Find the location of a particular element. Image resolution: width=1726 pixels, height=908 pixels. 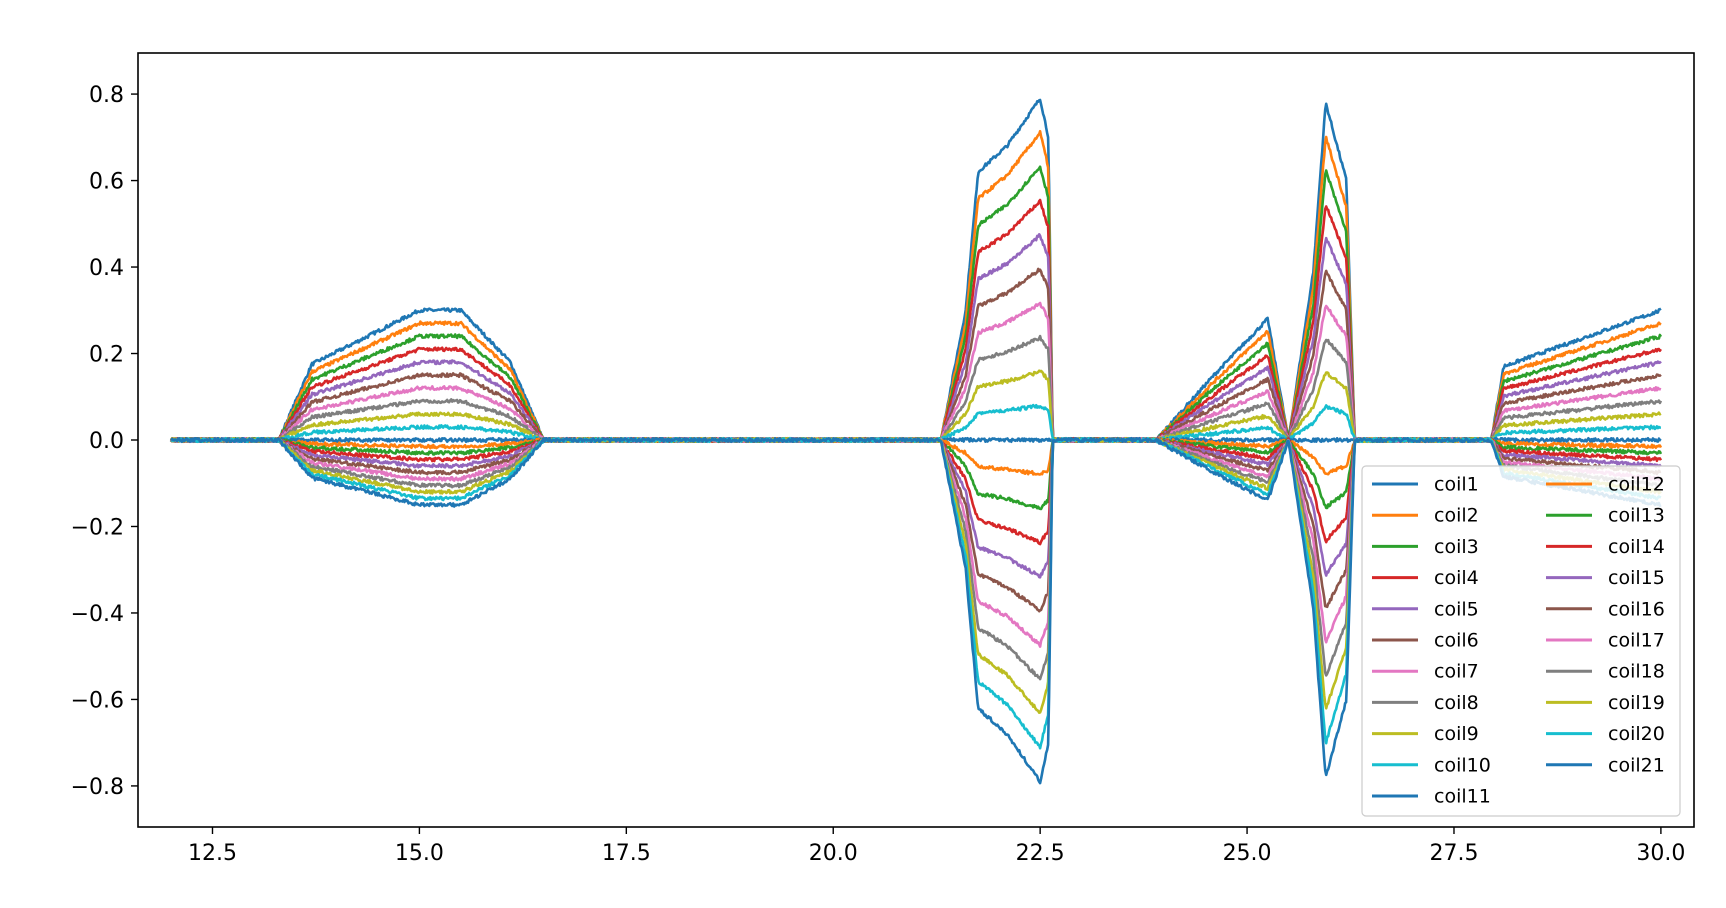

legend-label: coil12 is located at coordinates (1636, 485).